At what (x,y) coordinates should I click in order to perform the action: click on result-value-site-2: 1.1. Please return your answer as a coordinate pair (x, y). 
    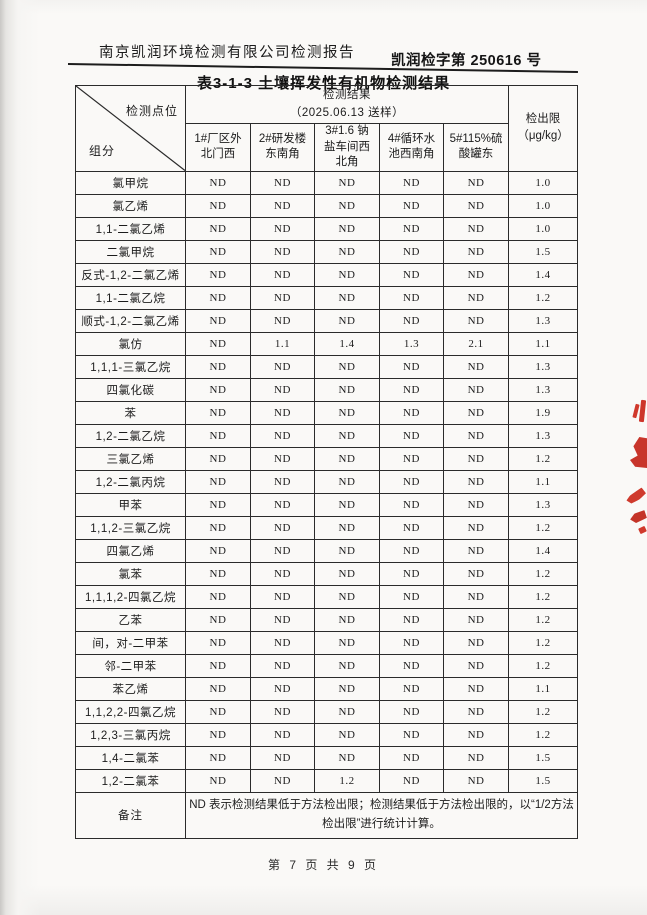
    Looking at the image, I should click on (282, 343).